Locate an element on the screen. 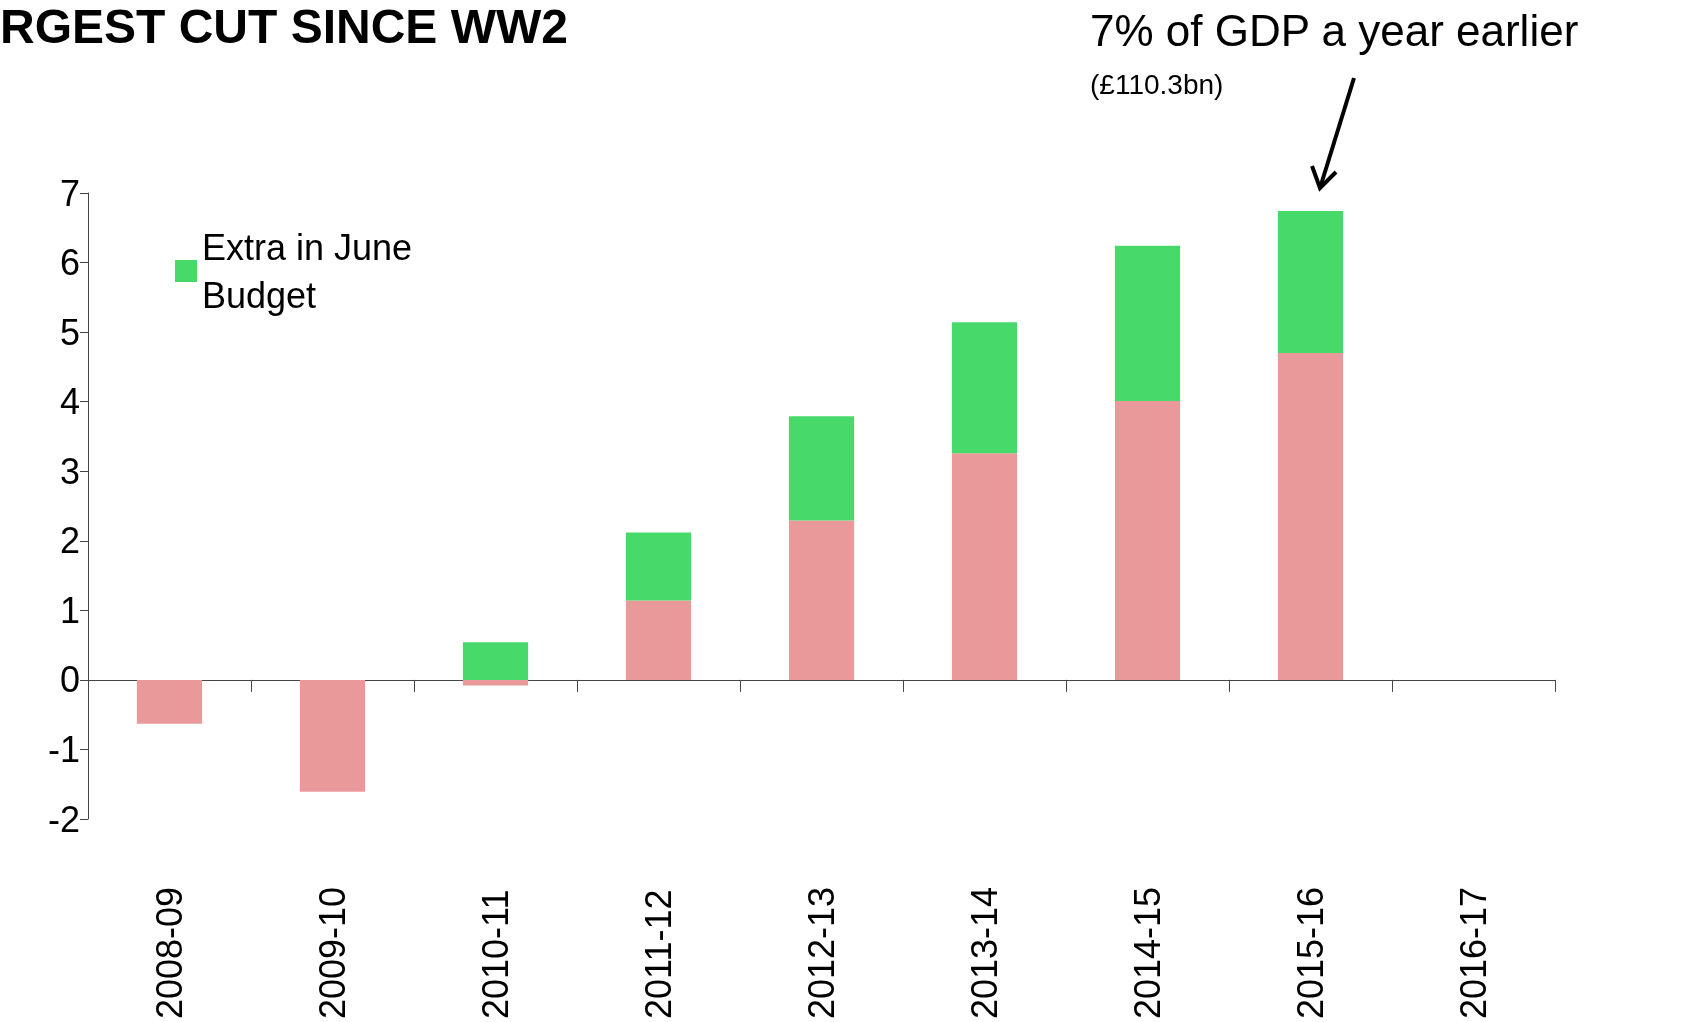 The image size is (1691, 1022). x-tick-label: 2008-09 is located at coordinates (169, 952).